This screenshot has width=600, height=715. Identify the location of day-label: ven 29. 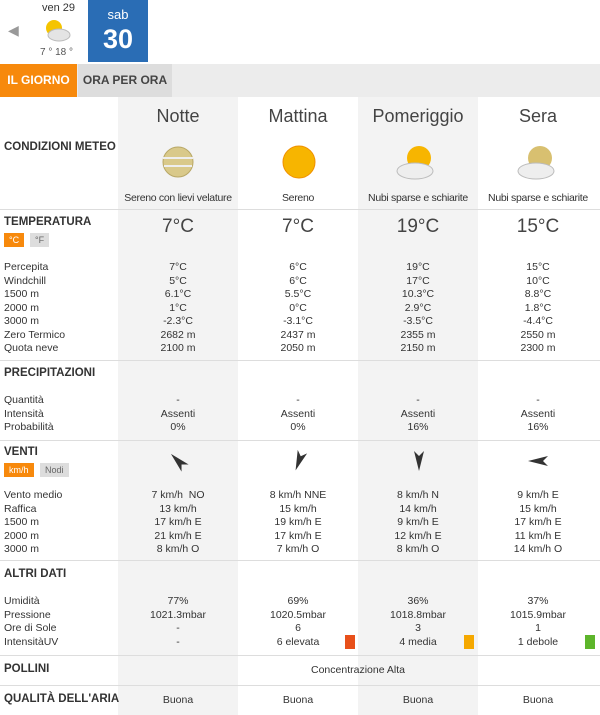
(59, 8).